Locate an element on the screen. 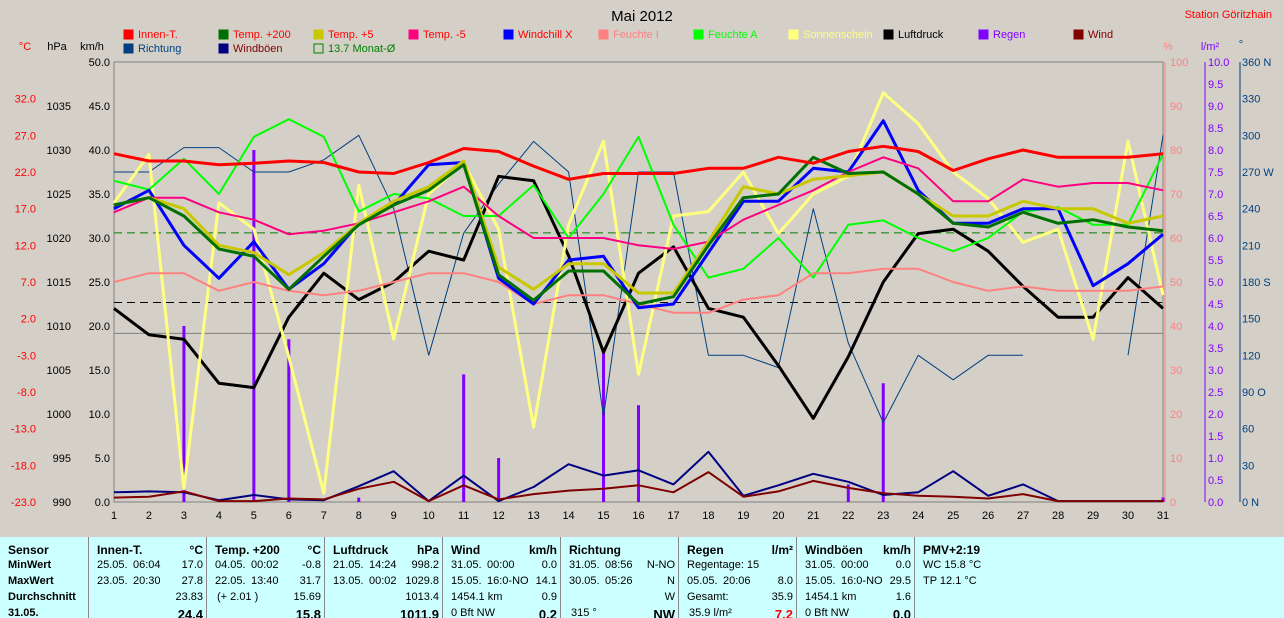 The width and height of the screenshot is (1284, 618). x-tick-label: 1 is located at coordinates (114, 516).